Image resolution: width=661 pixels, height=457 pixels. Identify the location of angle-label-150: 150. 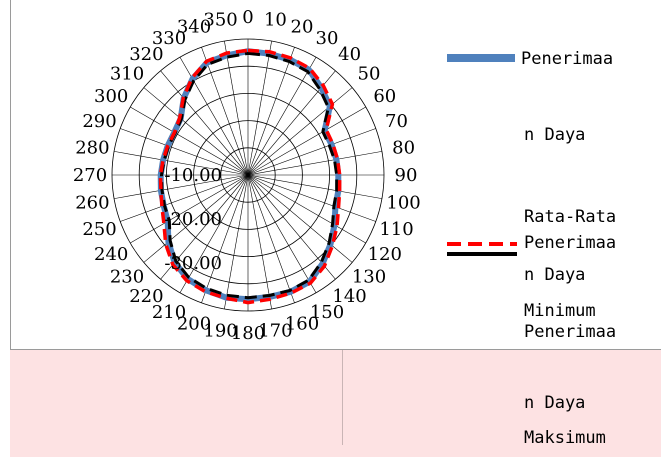
(327, 312).